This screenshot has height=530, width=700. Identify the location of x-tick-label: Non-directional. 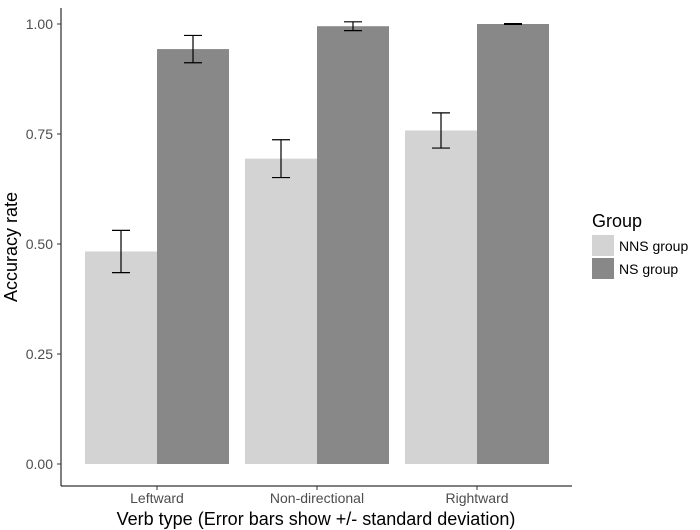
(317, 498).